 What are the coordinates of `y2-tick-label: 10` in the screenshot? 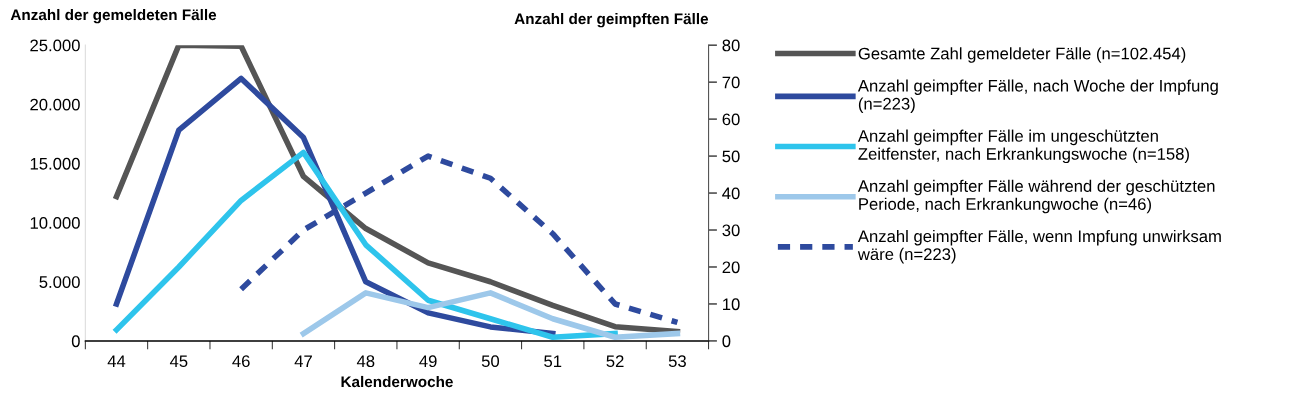 It's located at (731, 304).